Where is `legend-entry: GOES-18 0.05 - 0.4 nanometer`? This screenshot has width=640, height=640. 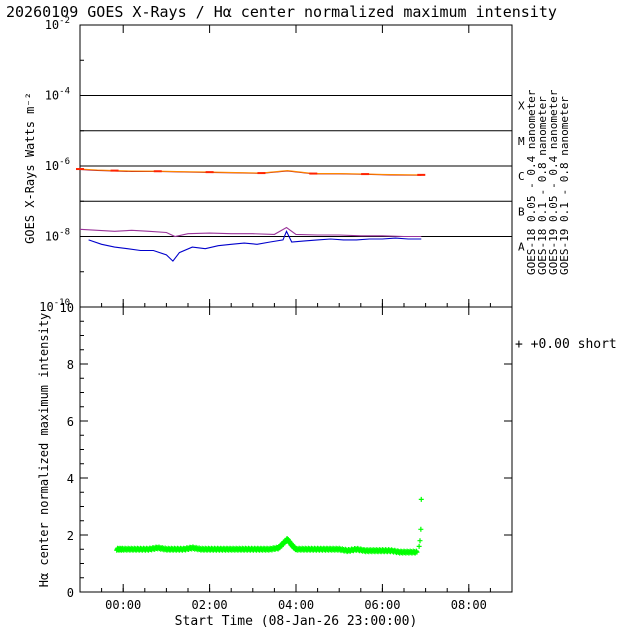
legend-entry: GOES-18 0.05 - 0.4 nanometer is located at coordinates (531, 182).